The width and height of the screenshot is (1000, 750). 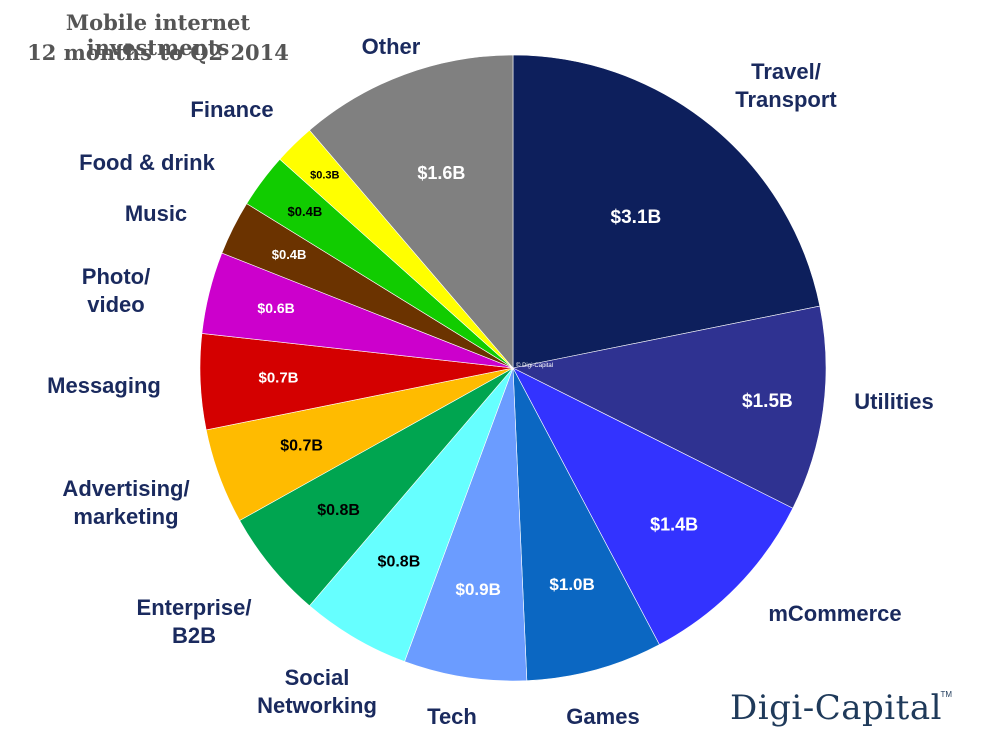 What do you see at coordinates (534, 365) in the screenshot?
I see `copyright-label: © Digi-Capital` at bounding box center [534, 365].